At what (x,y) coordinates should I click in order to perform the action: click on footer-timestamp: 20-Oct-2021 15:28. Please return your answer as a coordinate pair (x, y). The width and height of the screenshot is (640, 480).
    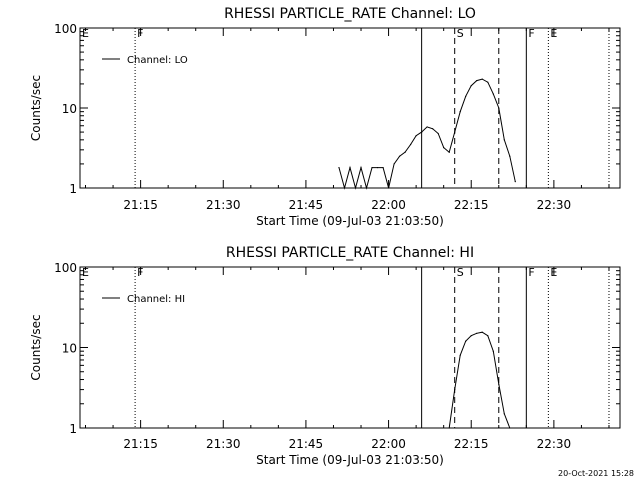
    Looking at the image, I should click on (596, 473).